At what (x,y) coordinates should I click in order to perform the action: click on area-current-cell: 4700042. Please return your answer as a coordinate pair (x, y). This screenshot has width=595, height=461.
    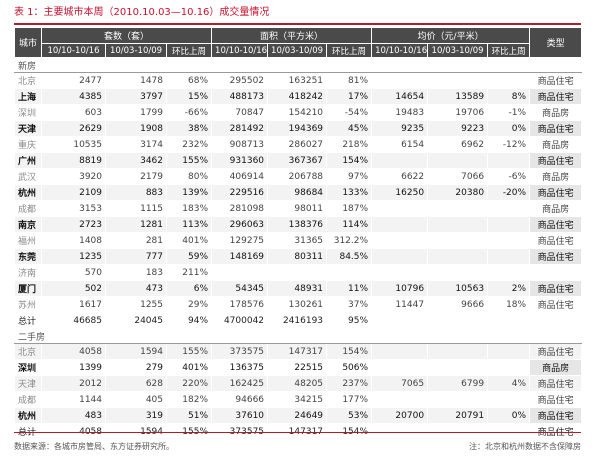
    Looking at the image, I should click on (240, 320).